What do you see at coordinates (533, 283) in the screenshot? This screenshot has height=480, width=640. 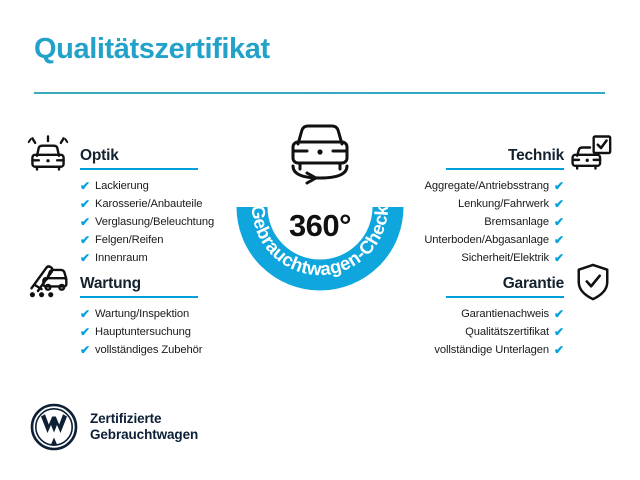 I see `section-garantie-title: Garantie` at bounding box center [533, 283].